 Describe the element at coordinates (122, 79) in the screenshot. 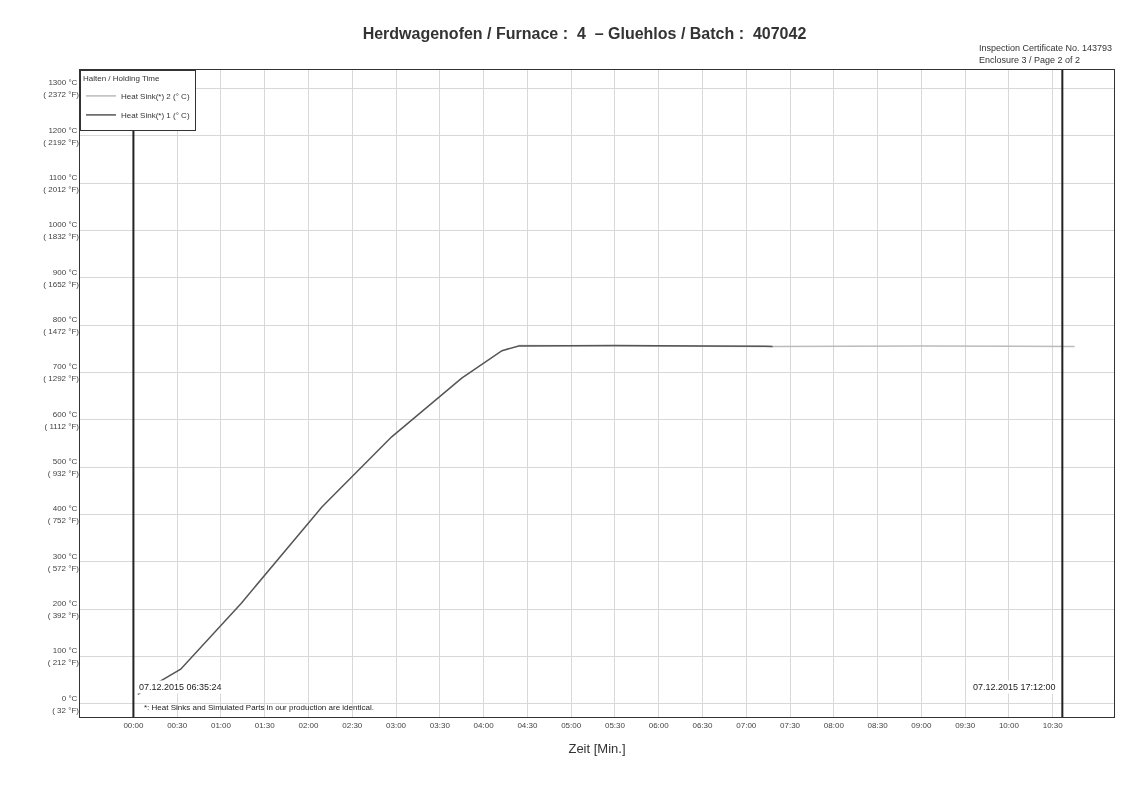

I see `legend-title: Halten / Holding Time` at that location.